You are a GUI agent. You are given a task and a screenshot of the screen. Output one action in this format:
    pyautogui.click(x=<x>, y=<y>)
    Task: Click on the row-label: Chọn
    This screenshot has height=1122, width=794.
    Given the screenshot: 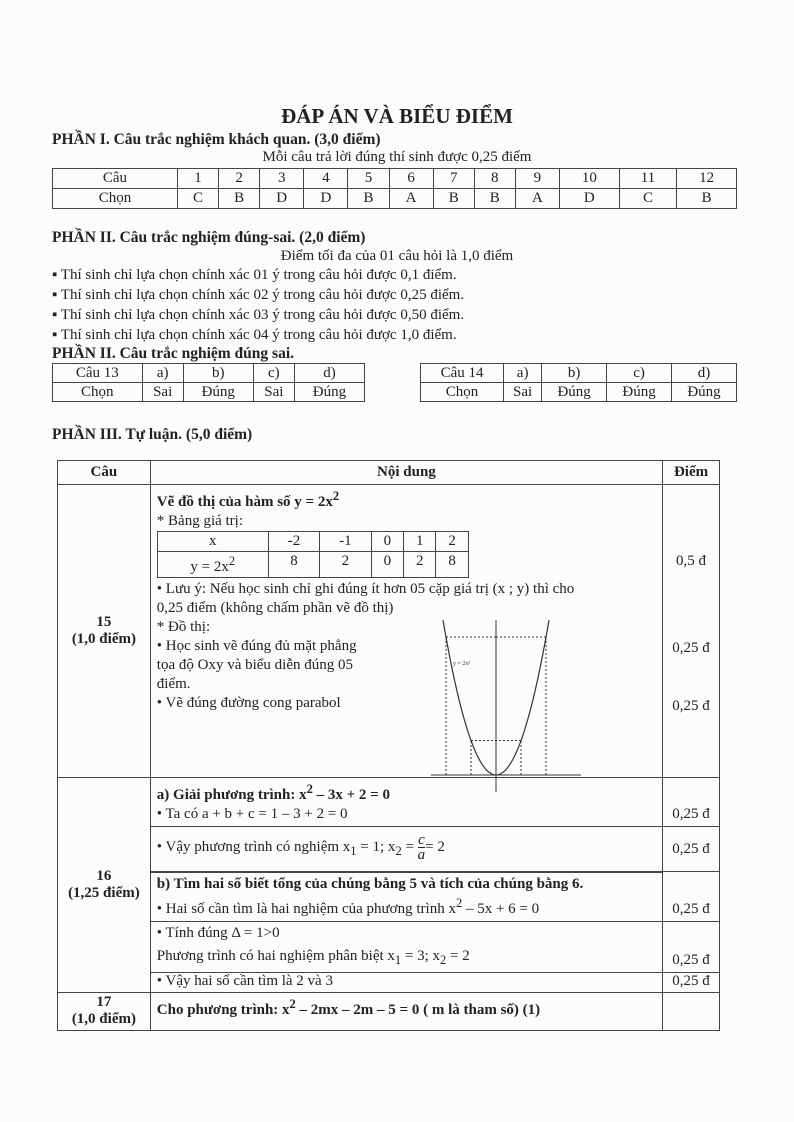 What is the action you would take?
    pyautogui.click(x=115, y=198)
    